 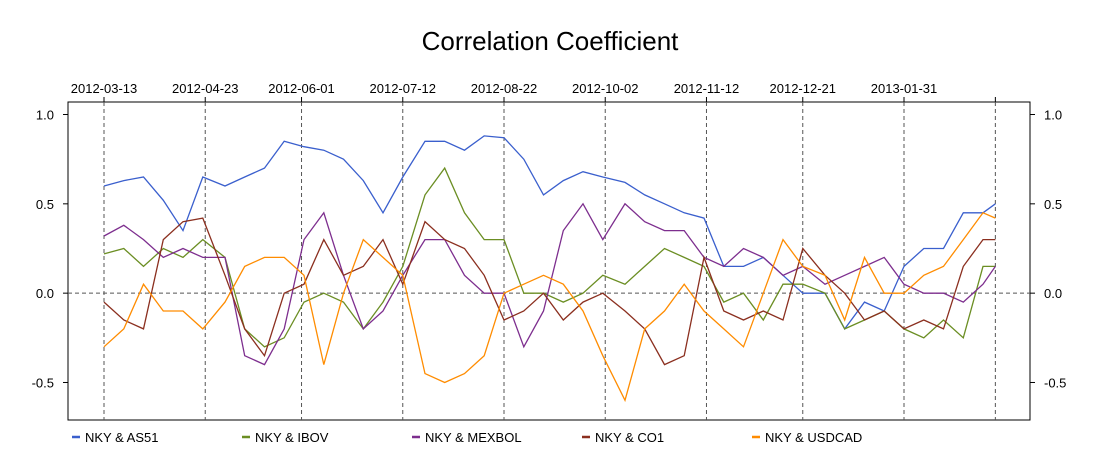 What do you see at coordinates (205, 88) in the screenshot?
I see `x-tick-label: 2012-04-23` at bounding box center [205, 88].